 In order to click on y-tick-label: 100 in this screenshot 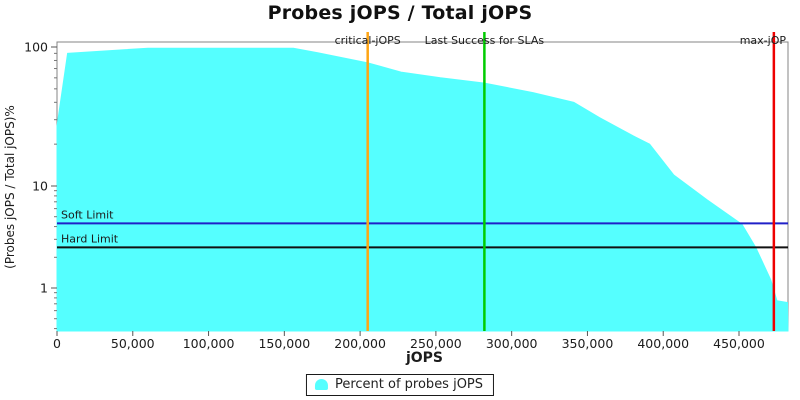, I will do `click(36, 47)`.